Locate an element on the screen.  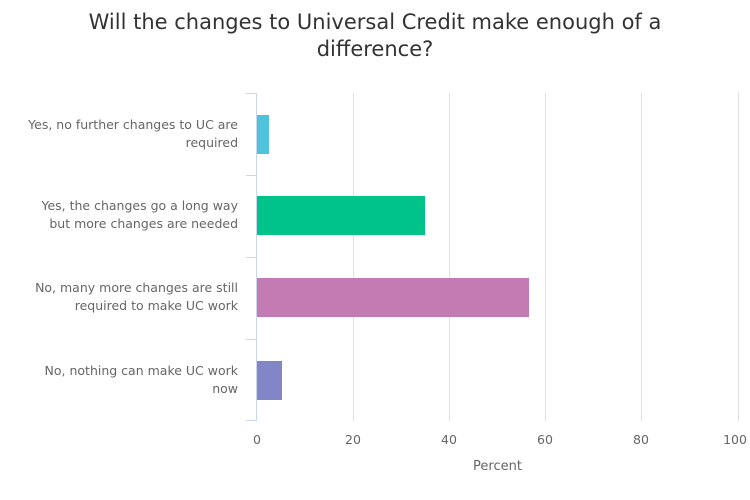
category-label: No, nothing can make UC work now is located at coordinates (119, 380).